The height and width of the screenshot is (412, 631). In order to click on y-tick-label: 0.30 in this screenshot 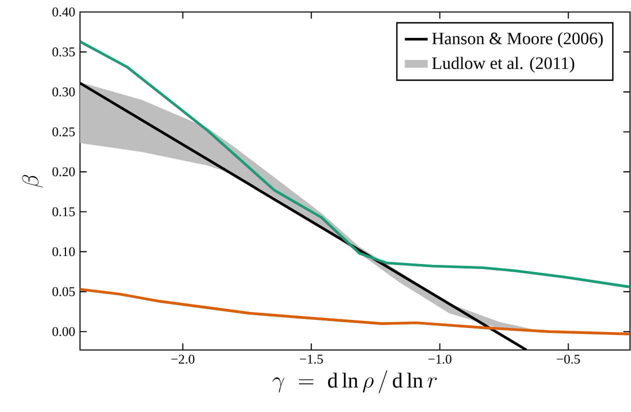, I will do `click(63, 91)`.